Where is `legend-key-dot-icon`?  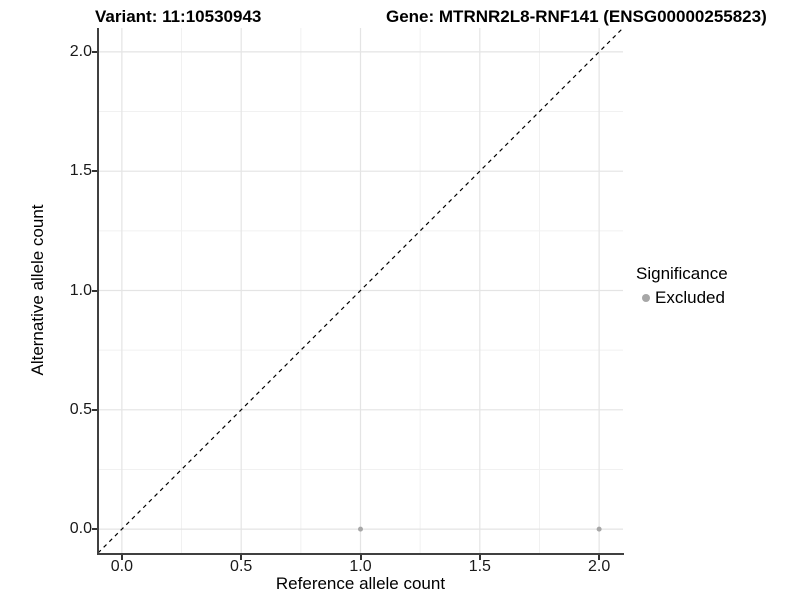 legend-key-dot-icon is located at coordinates (646, 298).